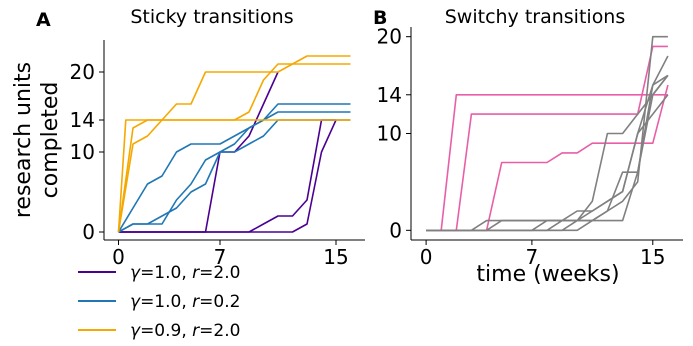  I want to click on panel-title: Switchy transitions, so click(535, 17).